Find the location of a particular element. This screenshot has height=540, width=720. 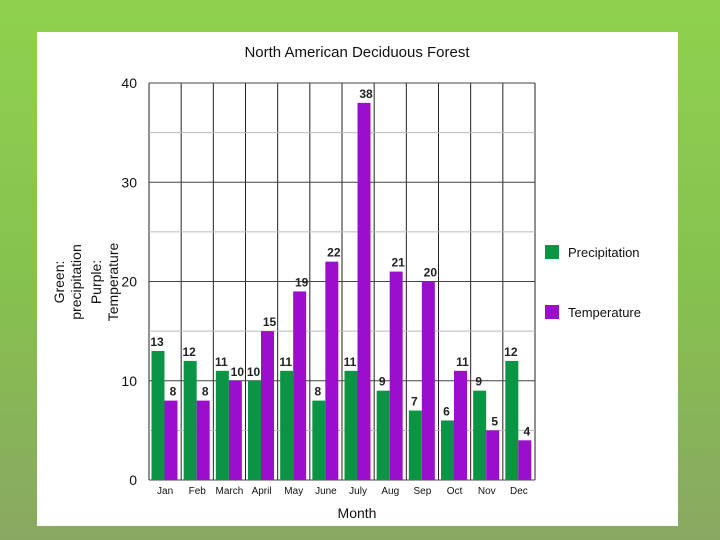

x-tick-label: Sep is located at coordinates (423, 491).